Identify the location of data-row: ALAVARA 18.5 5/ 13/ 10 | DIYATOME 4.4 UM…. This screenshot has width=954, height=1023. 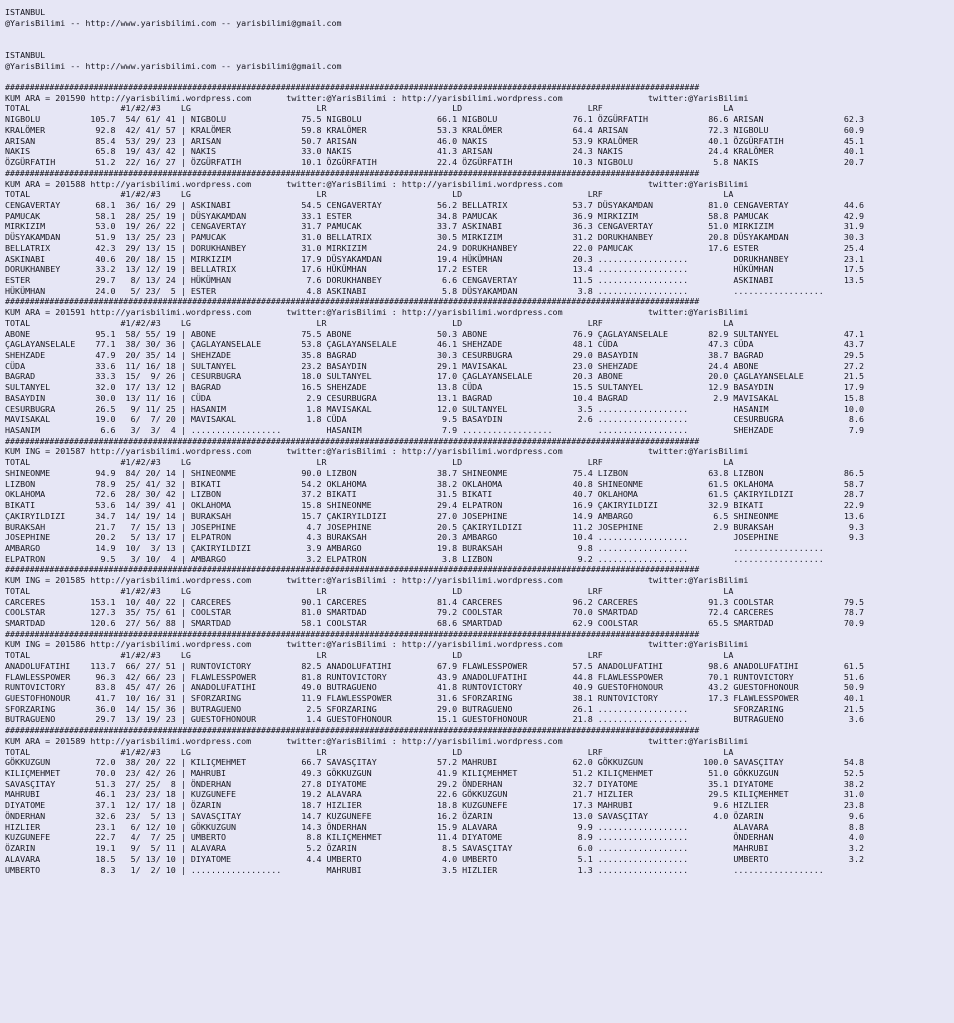
(434, 858).